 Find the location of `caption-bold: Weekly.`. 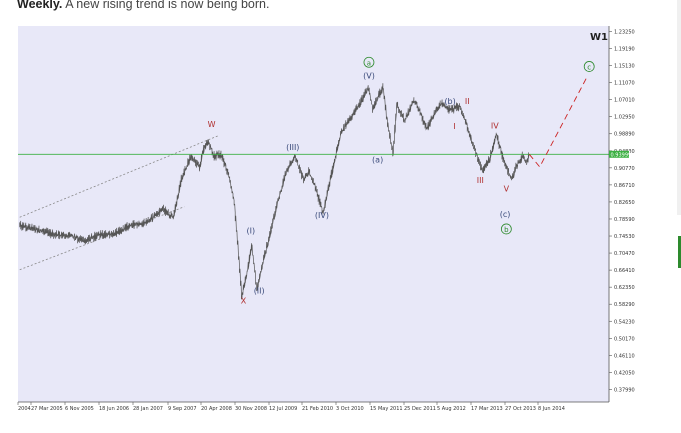

caption-bold: Weekly. is located at coordinates (40, 5).